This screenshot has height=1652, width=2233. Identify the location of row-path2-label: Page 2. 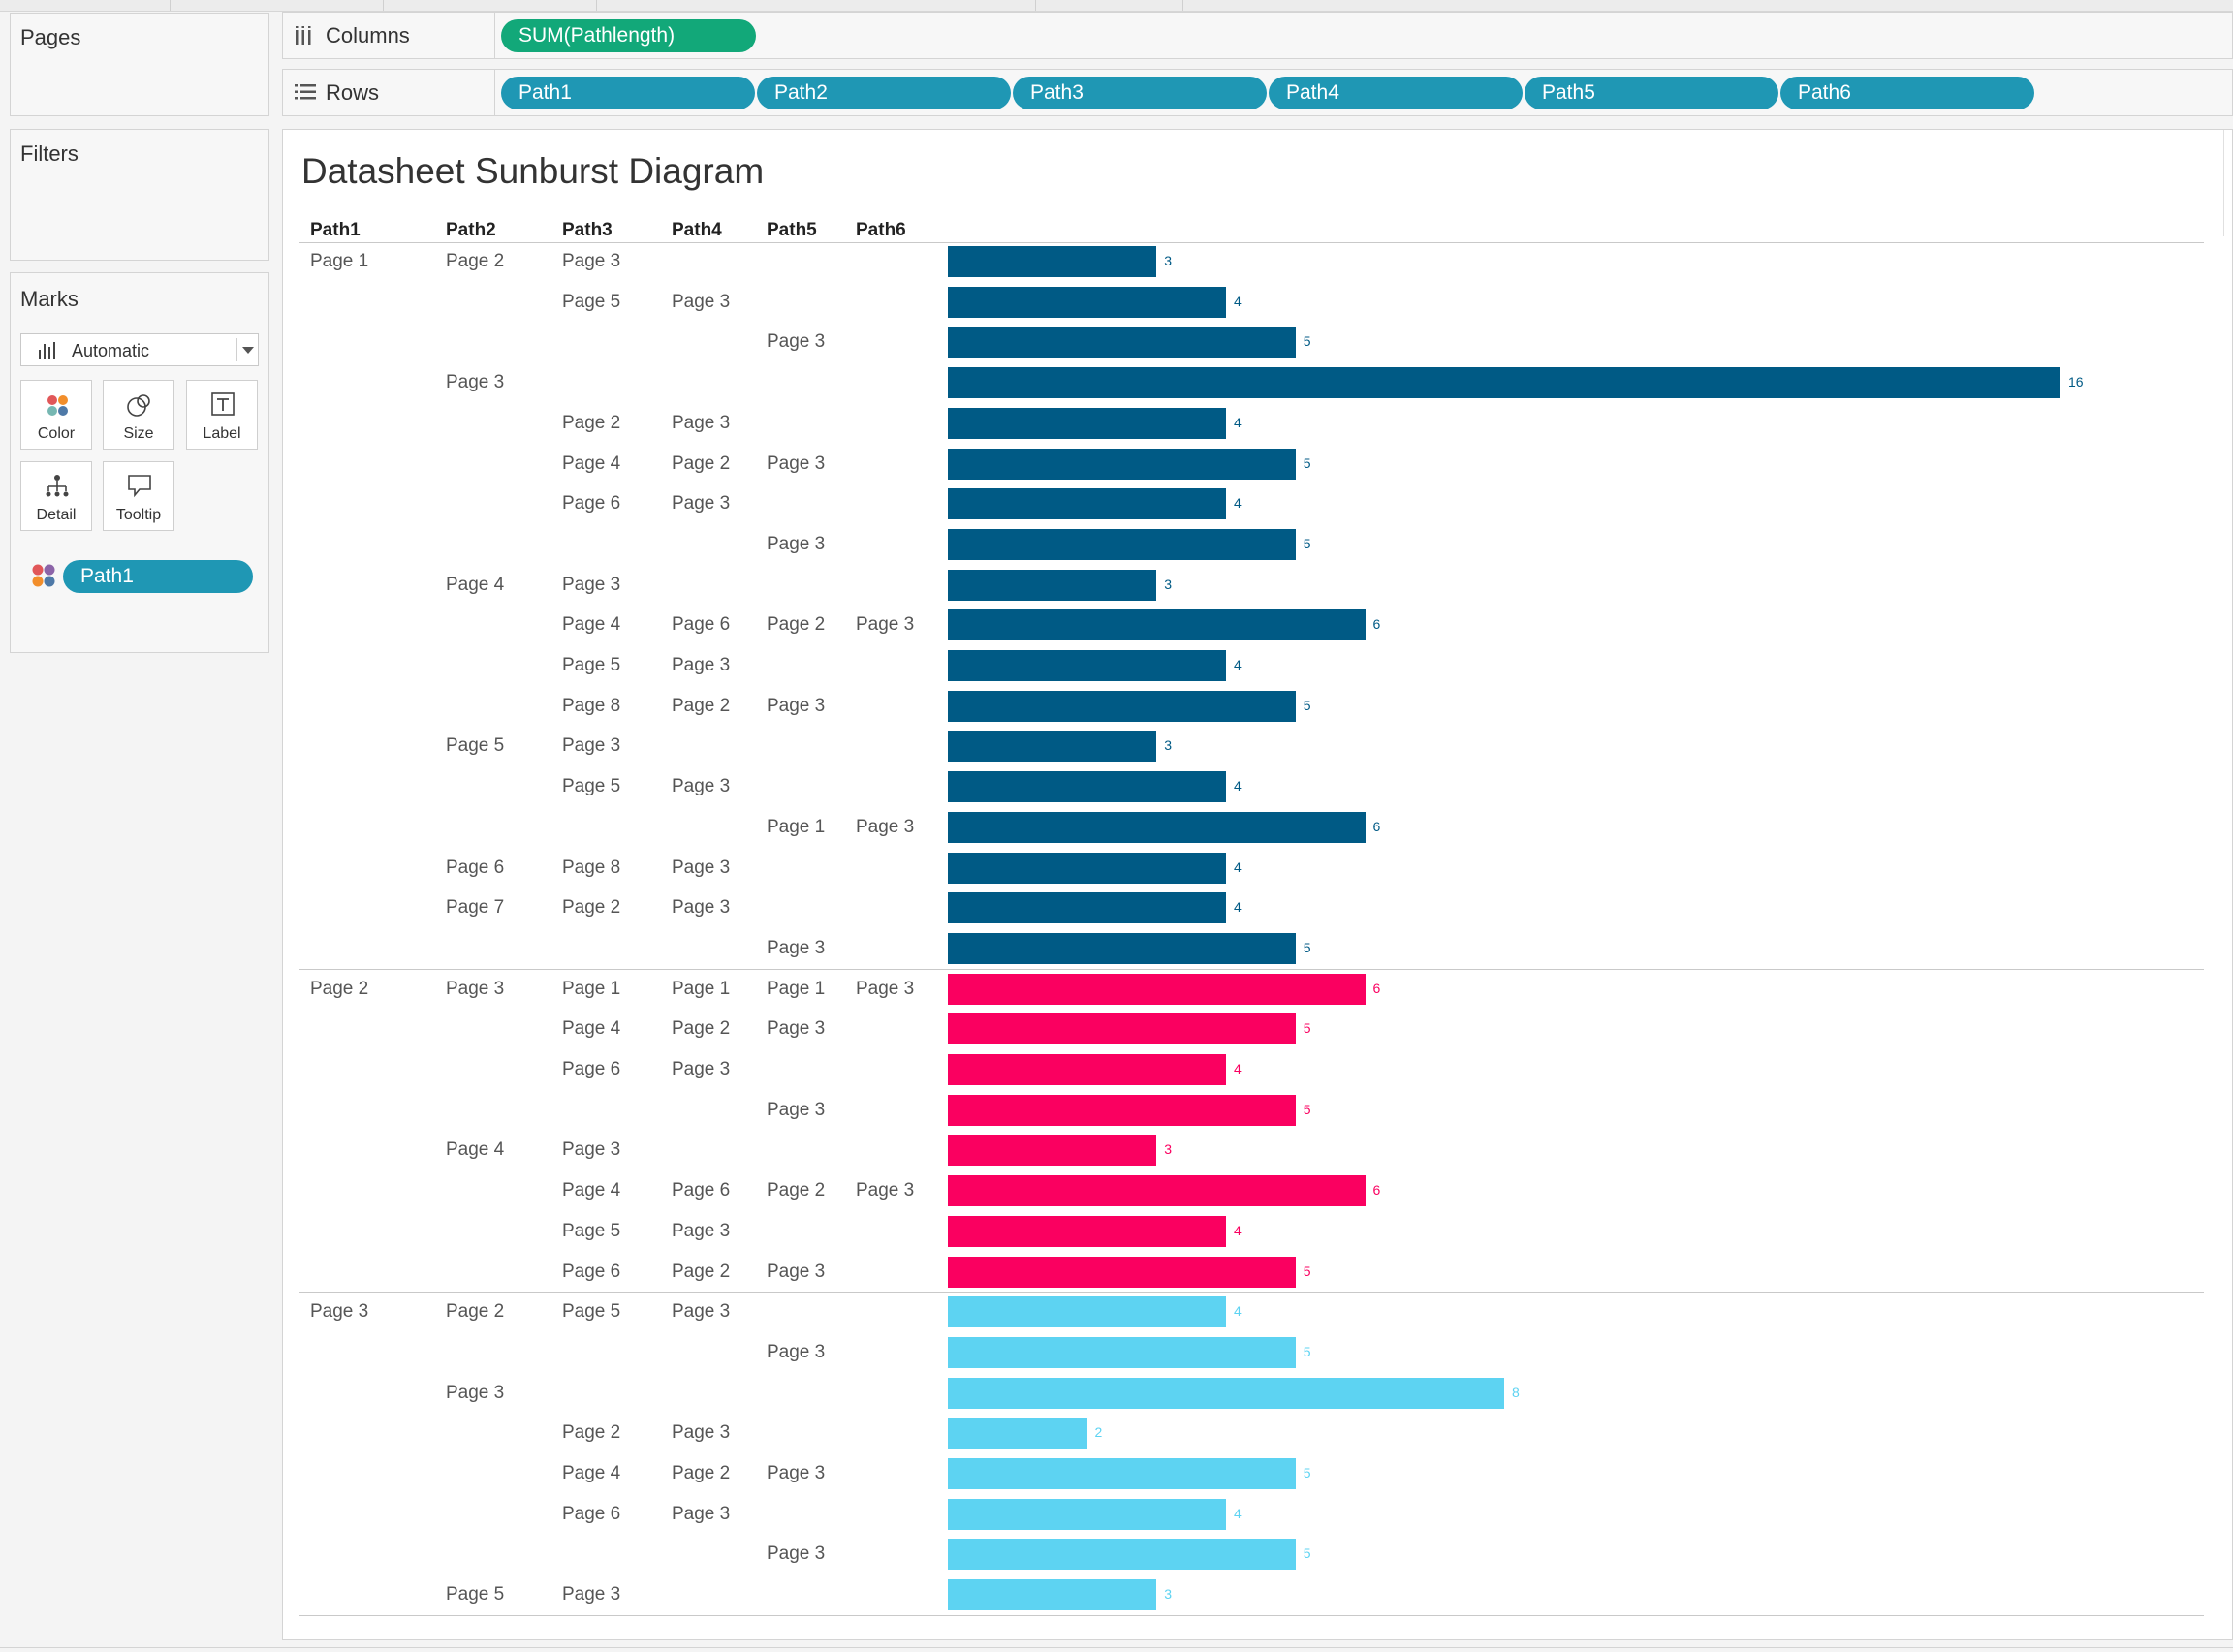
(475, 1312).